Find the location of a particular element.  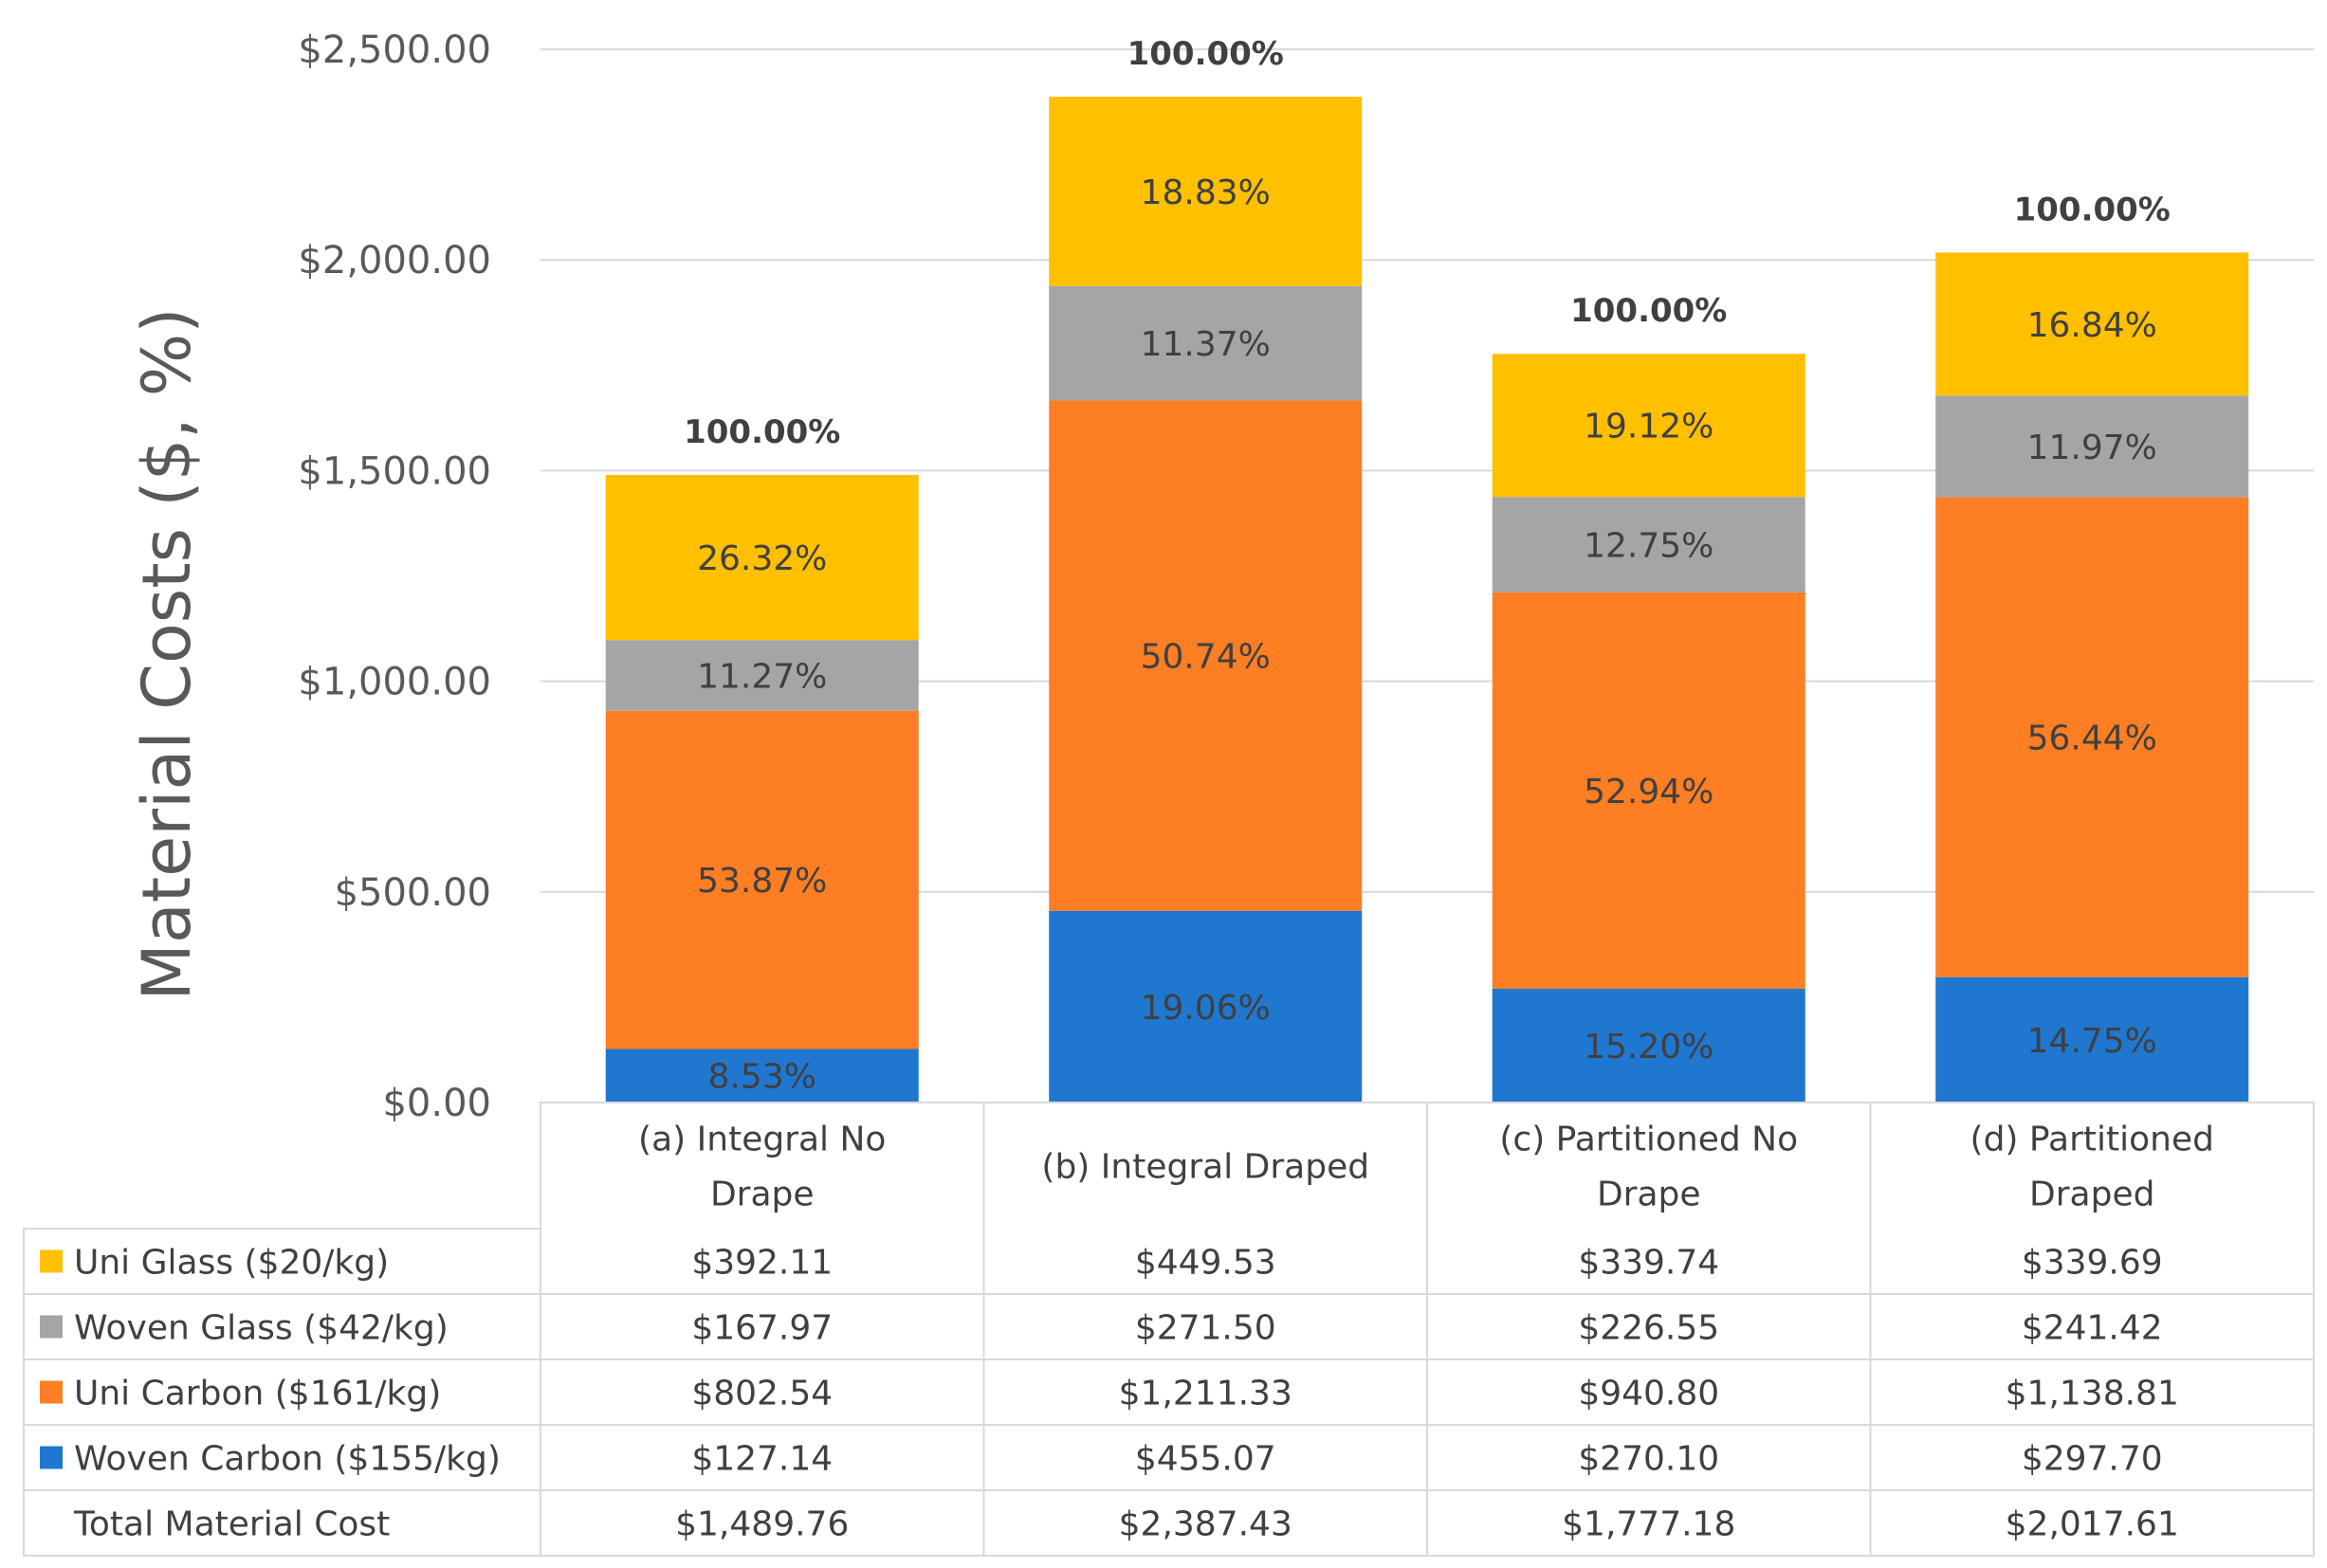

table-value: $271.50 is located at coordinates (1205, 1328).